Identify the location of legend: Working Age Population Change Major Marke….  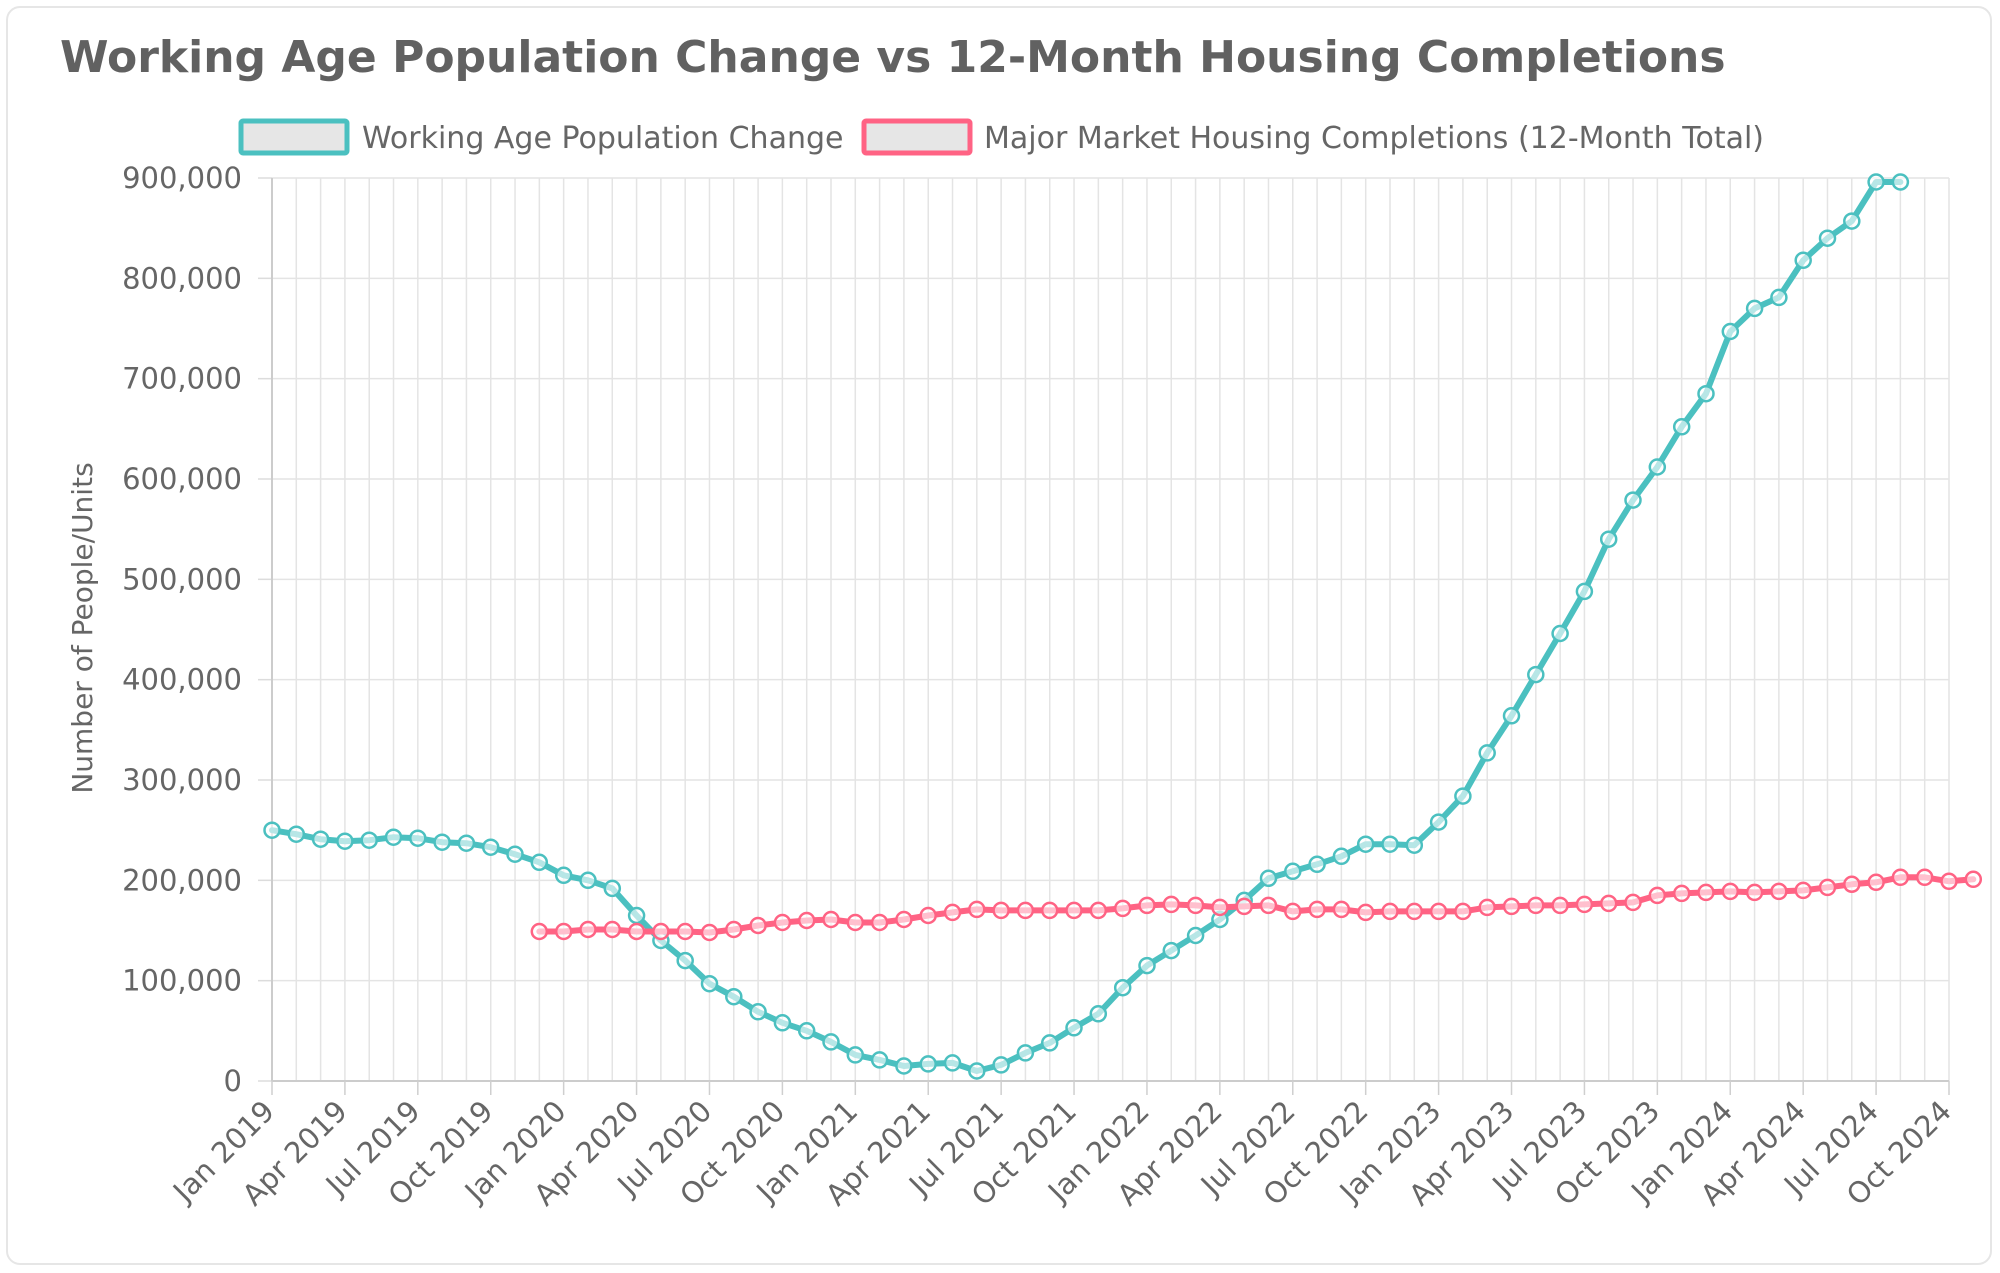
(1001, 137).